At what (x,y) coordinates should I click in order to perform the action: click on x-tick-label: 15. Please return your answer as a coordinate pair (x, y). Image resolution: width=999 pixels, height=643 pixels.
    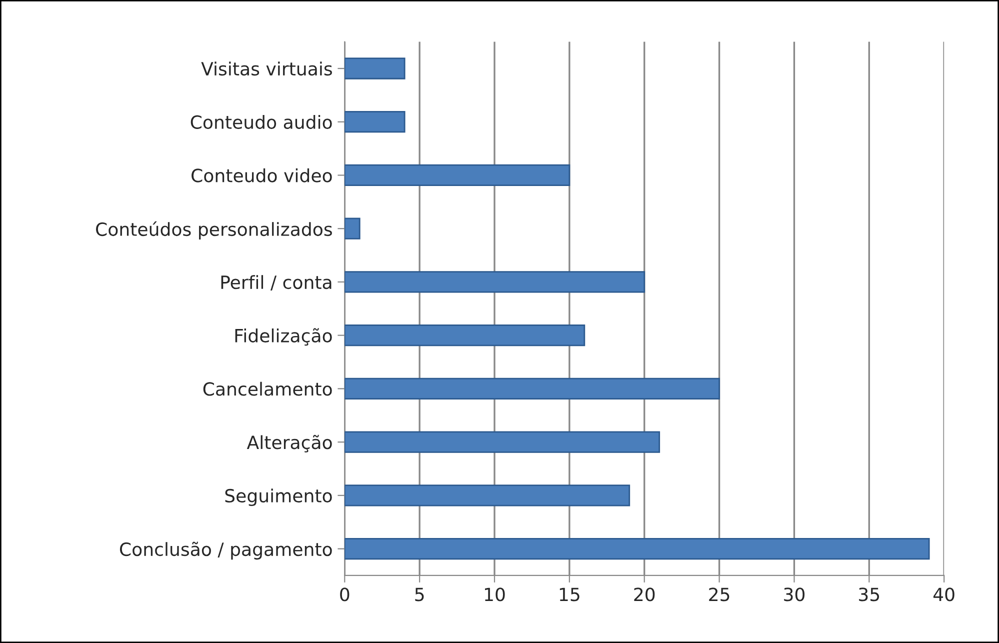
    Looking at the image, I should click on (570, 595).